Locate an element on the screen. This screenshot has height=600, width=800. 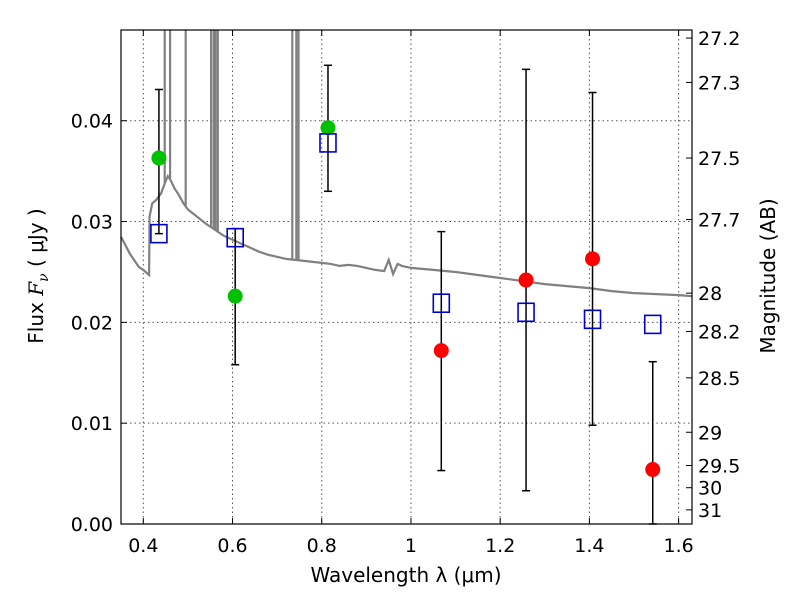
x-tick-label: 1.6 is located at coordinates (679, 546).